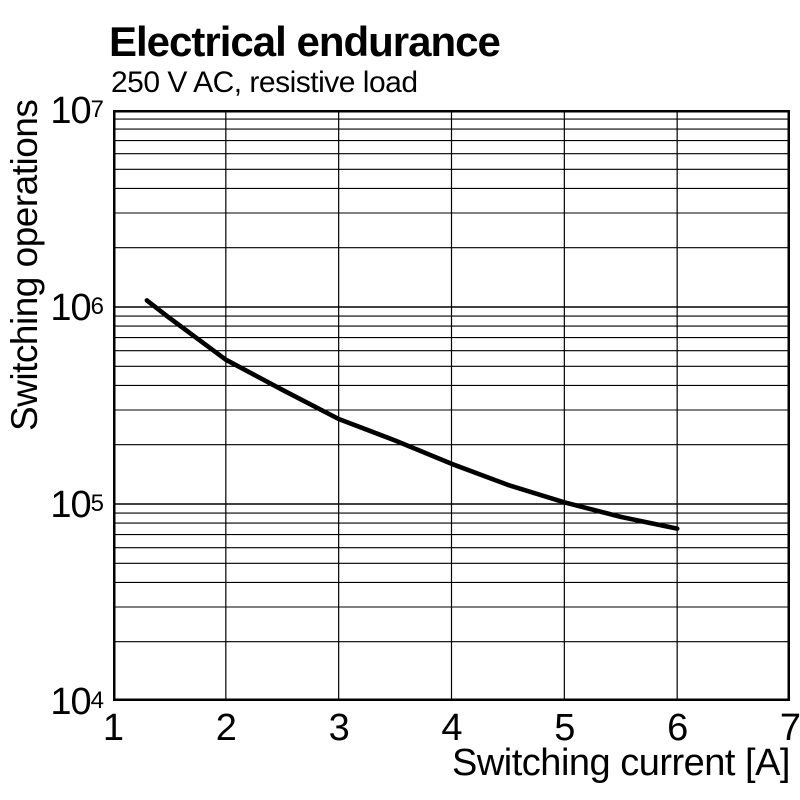 This screenshot has height=800, width=800. I want to click on x-axis-label: Switching current [A], so click(621, 763).